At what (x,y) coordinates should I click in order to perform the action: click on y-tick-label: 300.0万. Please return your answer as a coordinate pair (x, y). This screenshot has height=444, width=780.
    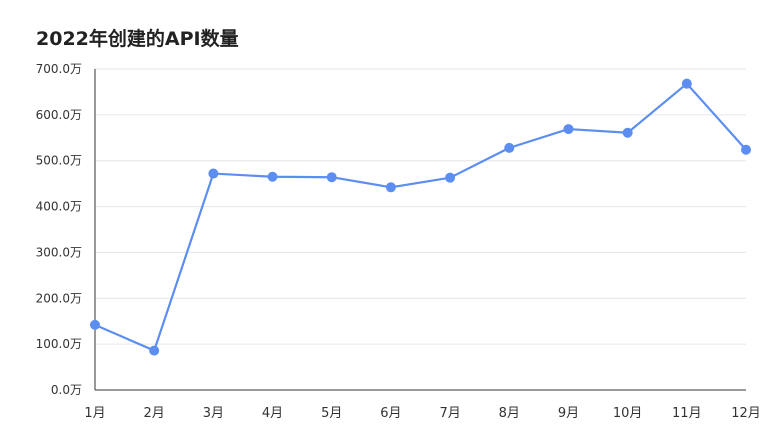
    Looking at the image, I should click on (59, 252).